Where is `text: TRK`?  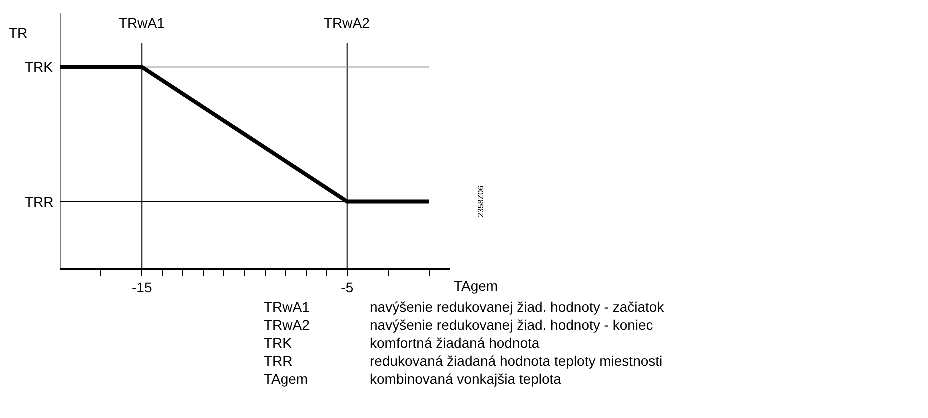 text: TRK is located at coordinates (278, 343).